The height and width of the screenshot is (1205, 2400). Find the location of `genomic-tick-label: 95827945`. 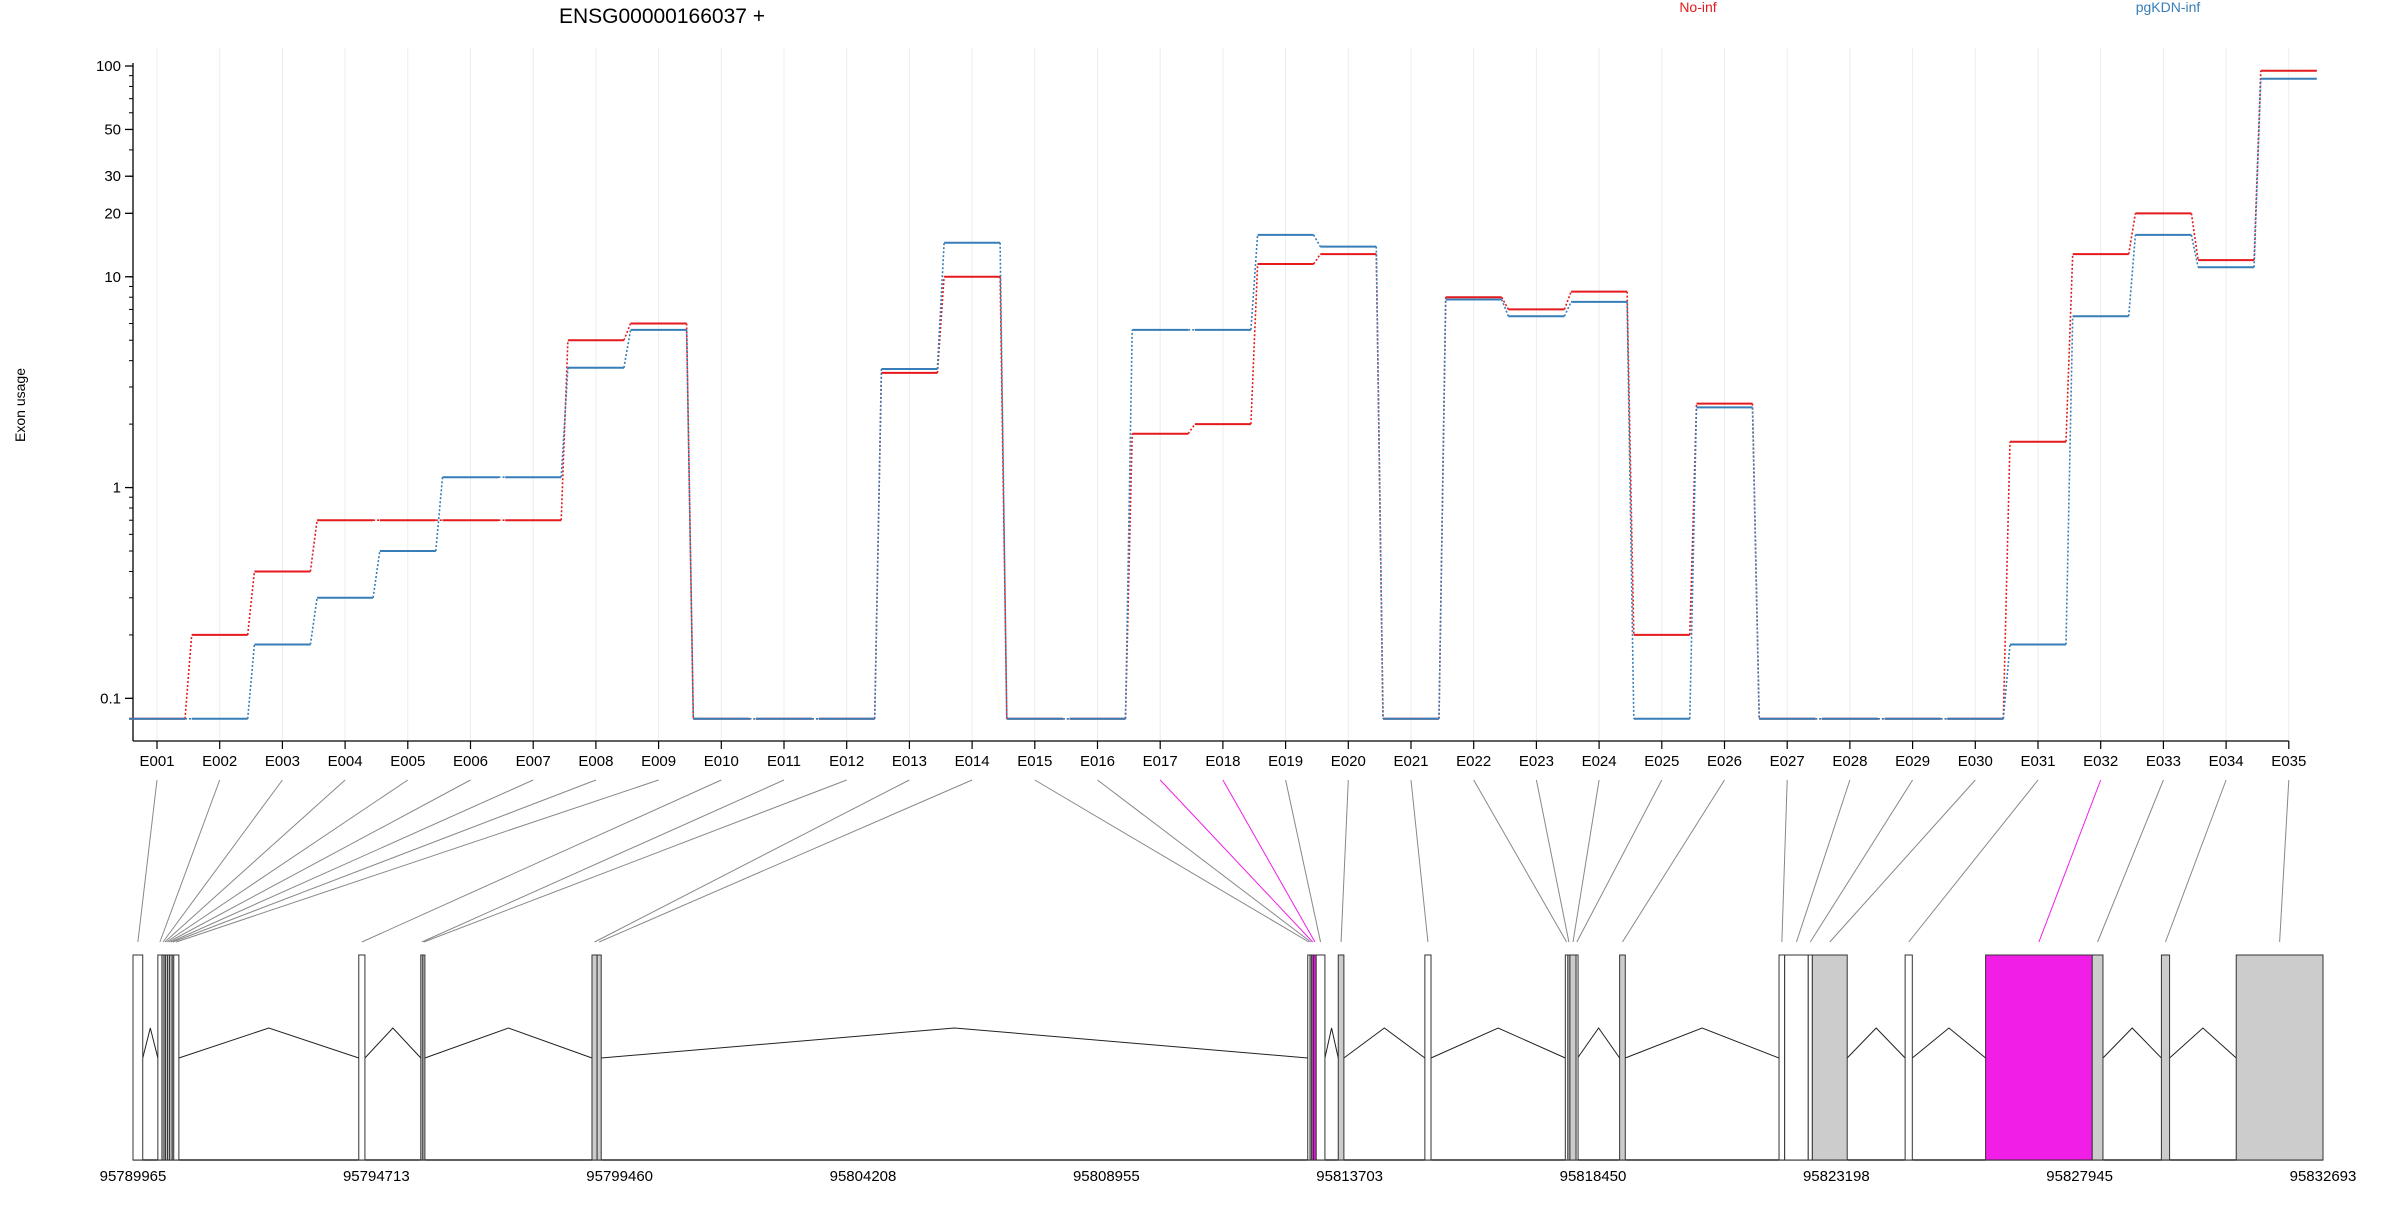

genomic-tick-label: 95827945 is located at coordinates (2079, 1176).